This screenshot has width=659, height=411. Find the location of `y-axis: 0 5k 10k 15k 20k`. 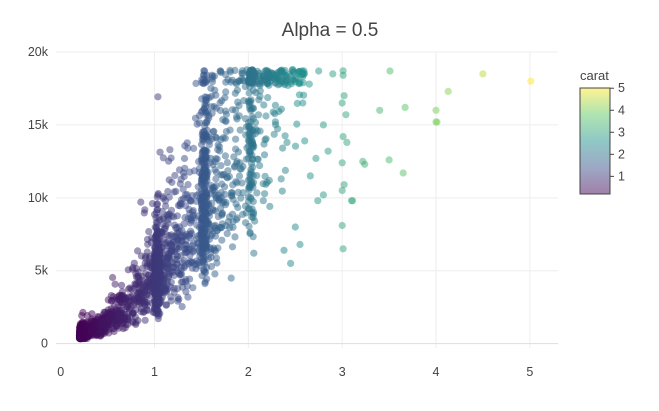

y-axis: 0 5k 10k 15k 20k is located at coordinates (38, 198).